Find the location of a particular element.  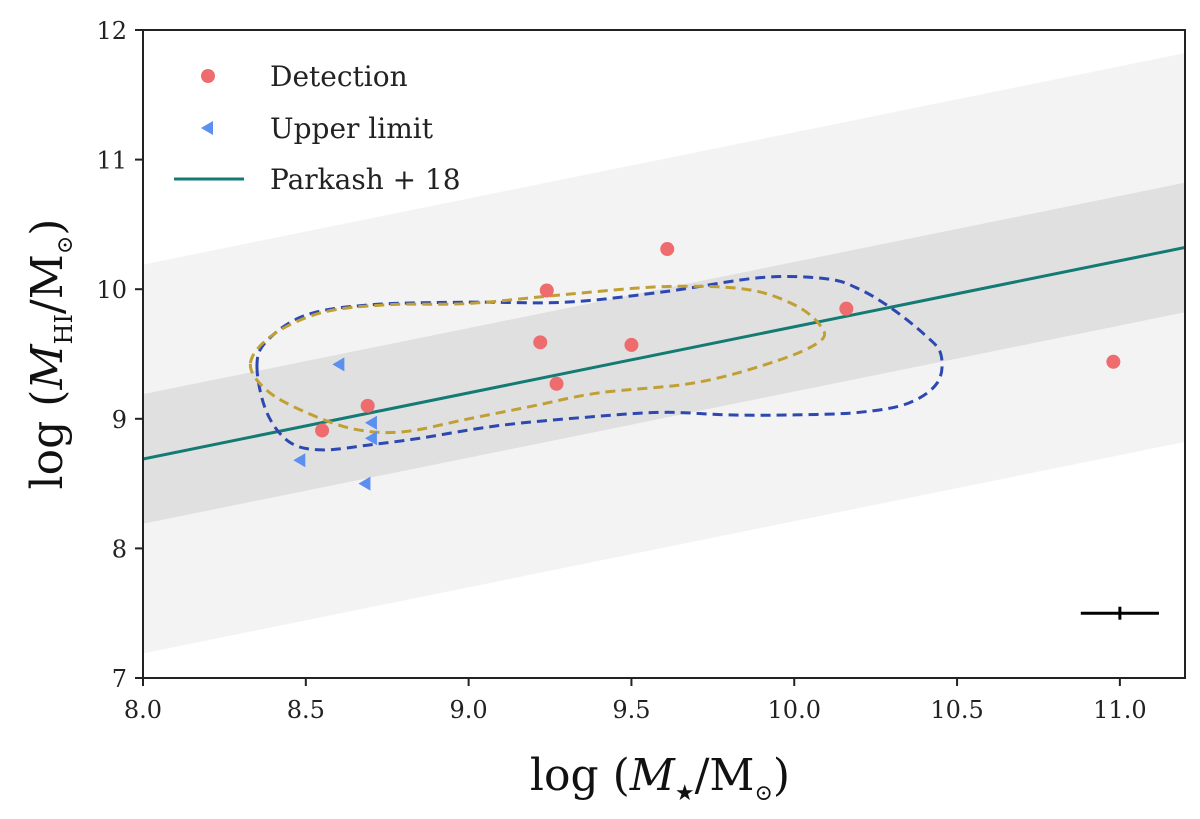

y-tick-label: 8 is located at coordinates (119, 549).